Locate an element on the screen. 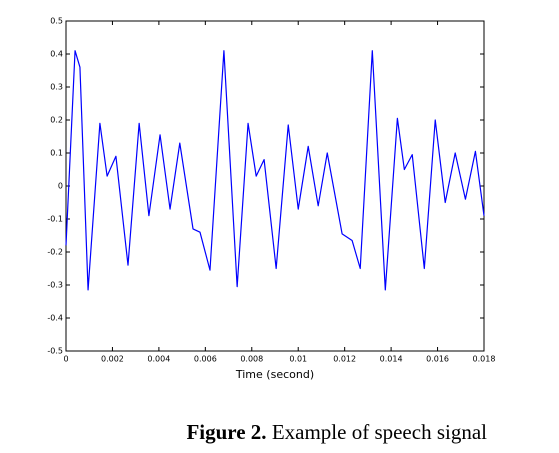  caption-label: Figure 2. is located at coordinates (226, 432).